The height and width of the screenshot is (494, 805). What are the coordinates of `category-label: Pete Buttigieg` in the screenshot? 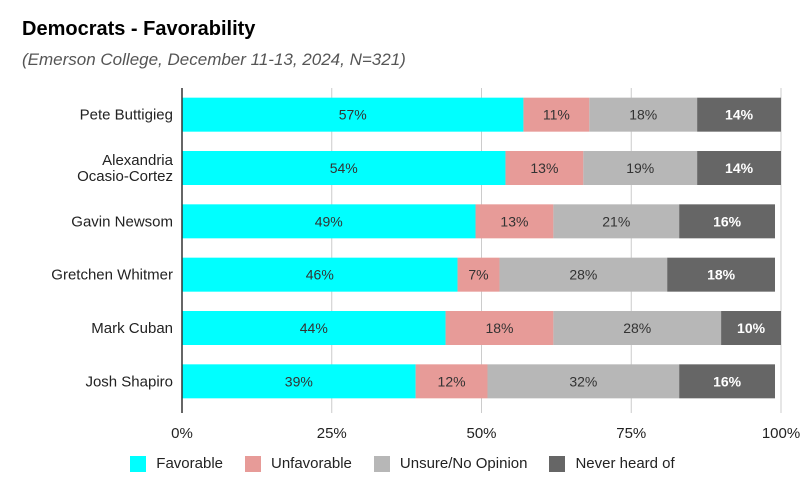 It's located at (126, 115).